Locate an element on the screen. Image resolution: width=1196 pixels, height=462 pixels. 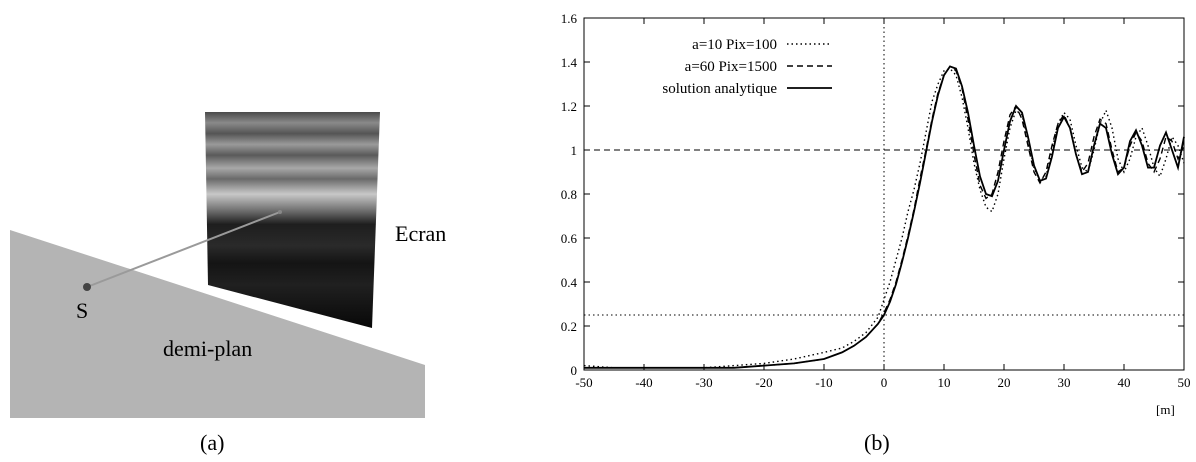
x-tick-label: -10 is located at coordinates (823, 382).